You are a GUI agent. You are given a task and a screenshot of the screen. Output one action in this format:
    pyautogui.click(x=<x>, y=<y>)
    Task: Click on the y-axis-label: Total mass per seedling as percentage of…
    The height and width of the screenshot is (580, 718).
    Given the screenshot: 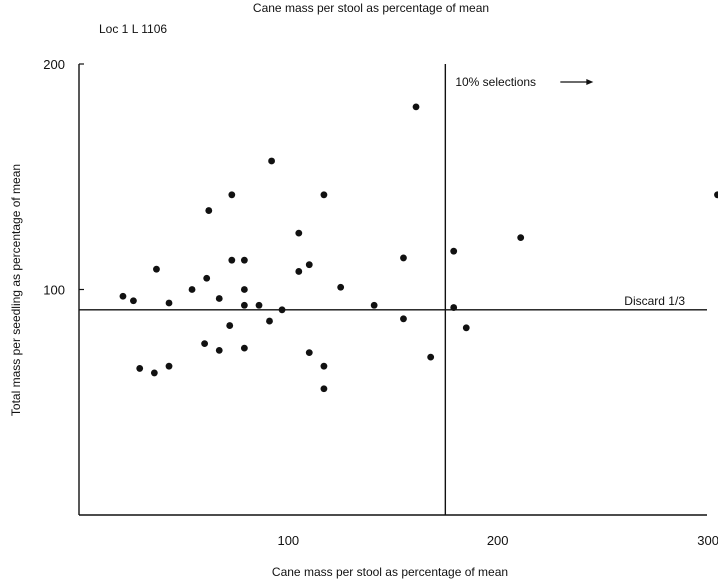 What is the action you would take?
    pyautogui.click(x=16, y=290)
    